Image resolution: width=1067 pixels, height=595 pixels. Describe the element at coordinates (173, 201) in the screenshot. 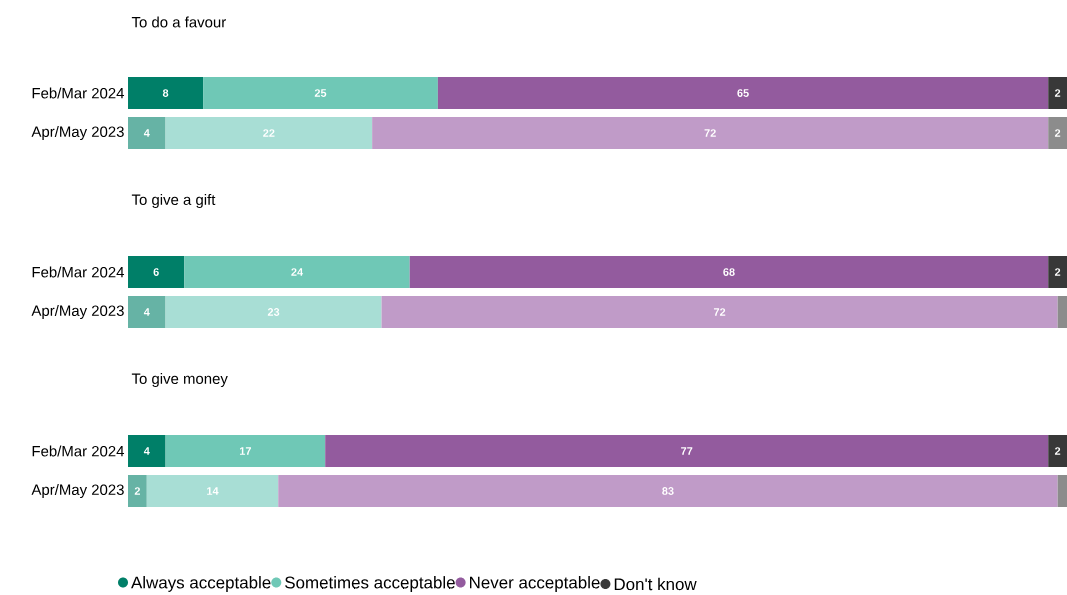

I see `chart-title: To give a gift` at that location.